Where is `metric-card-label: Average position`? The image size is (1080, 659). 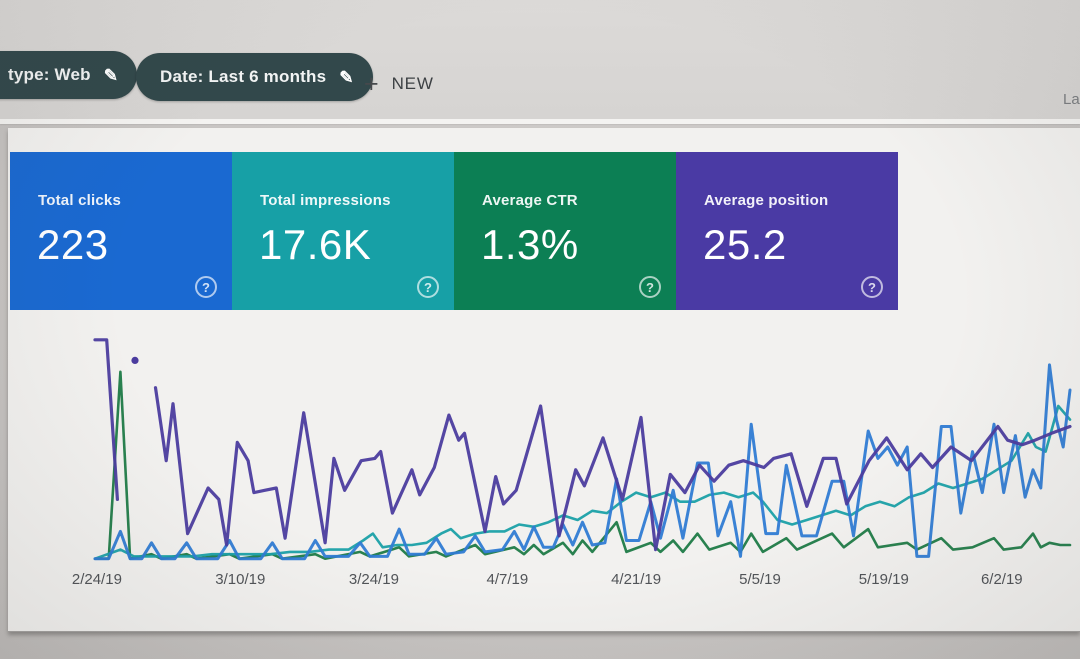
metric-card-label: Average position is located at coordinates (766, 200).